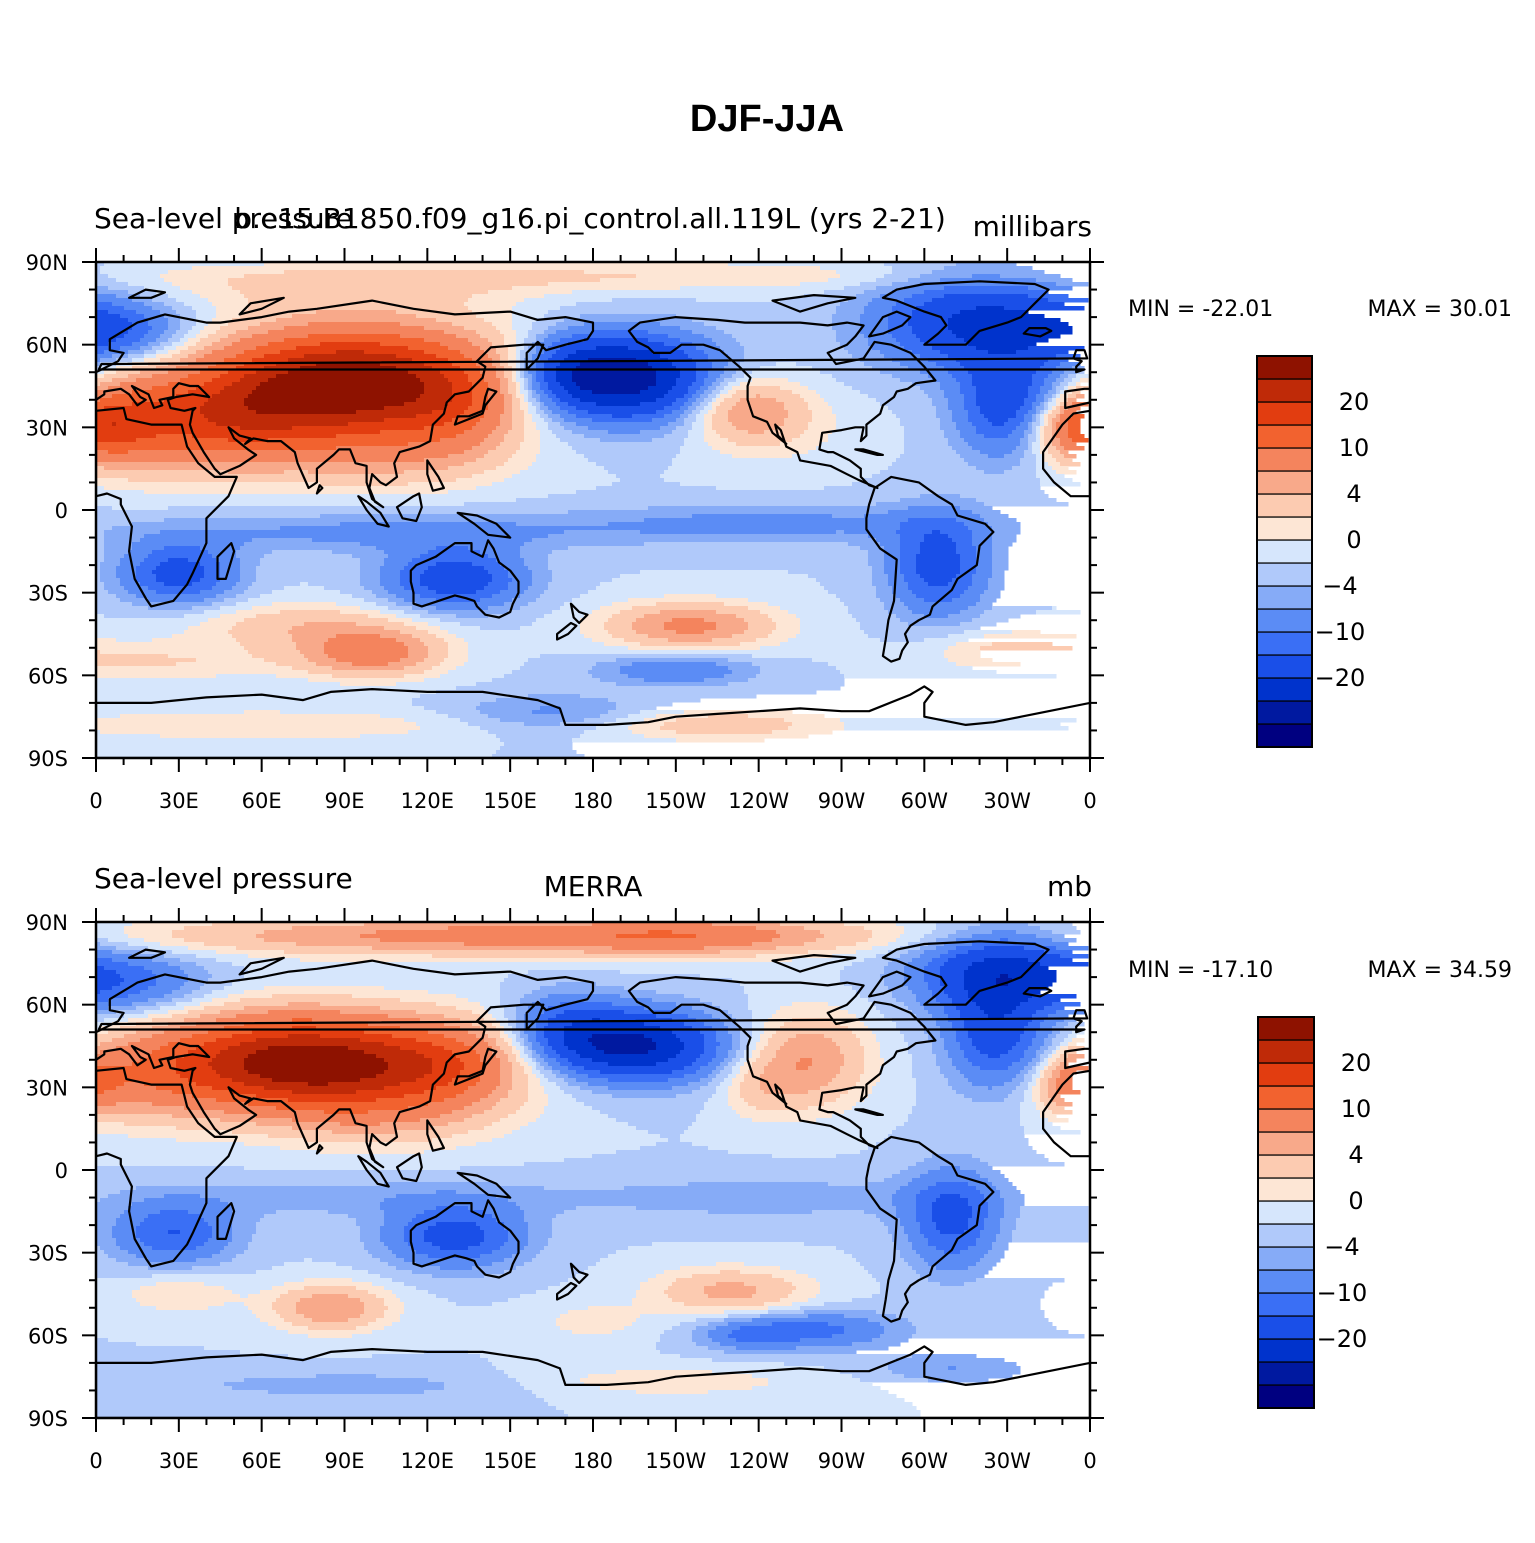  What do you see at coordinates (48, 594) in the screenshot?
I see `lat-tick-label: 30S` at bounding box center [48, 594].